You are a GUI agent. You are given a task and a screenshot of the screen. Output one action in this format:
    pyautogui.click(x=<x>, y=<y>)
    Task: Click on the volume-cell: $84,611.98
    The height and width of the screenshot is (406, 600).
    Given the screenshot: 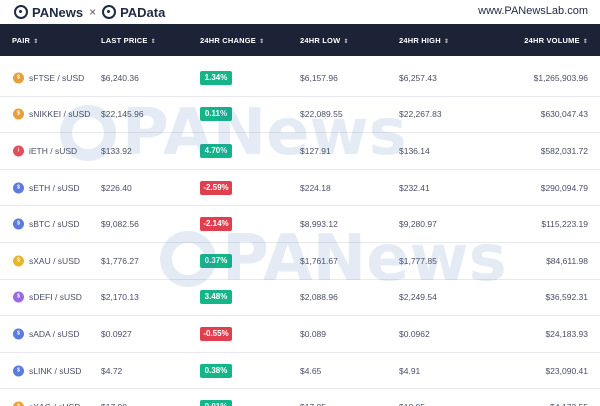 What is the action you would take?
    pyautogui.click(x=567, y=260)
    